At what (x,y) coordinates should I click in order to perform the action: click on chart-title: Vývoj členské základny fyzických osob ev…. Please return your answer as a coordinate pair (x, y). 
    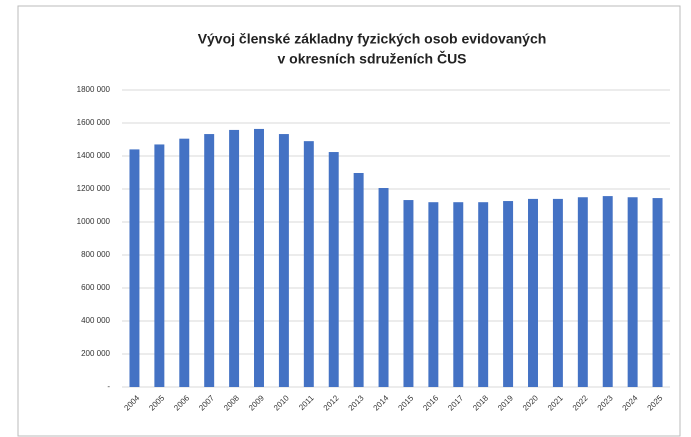
    Looking at the image, I should click on (372, 39).